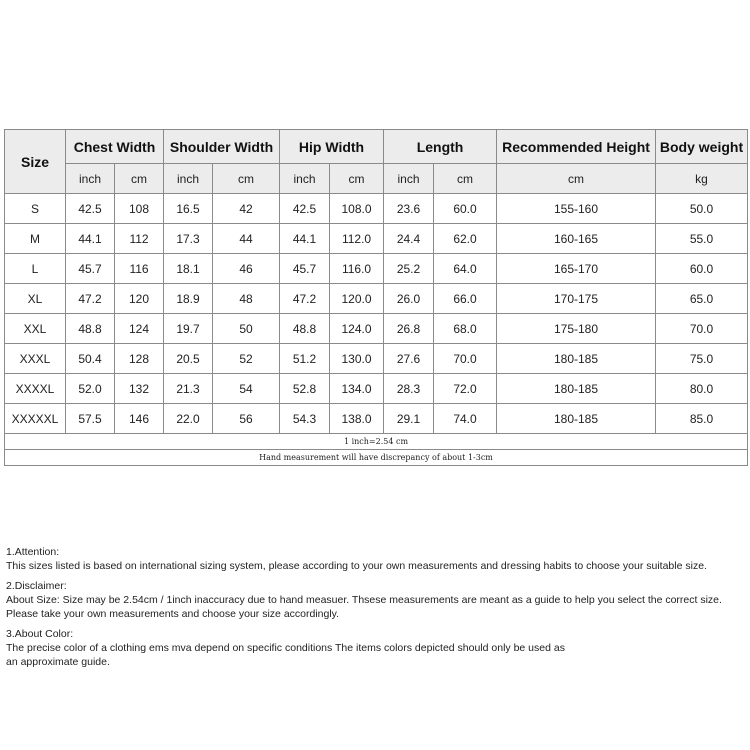  Describe the element at coordinates (246, 388) in the screenshot. I see `value-cell: 54` at that location.